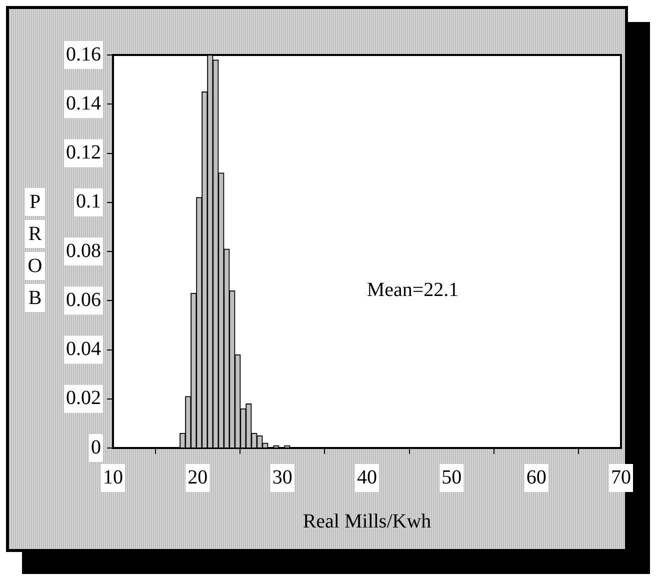 The height and width of the screenshot is (576, 667). I want to click on y-tick-label: 0.14, so click(83, 103).